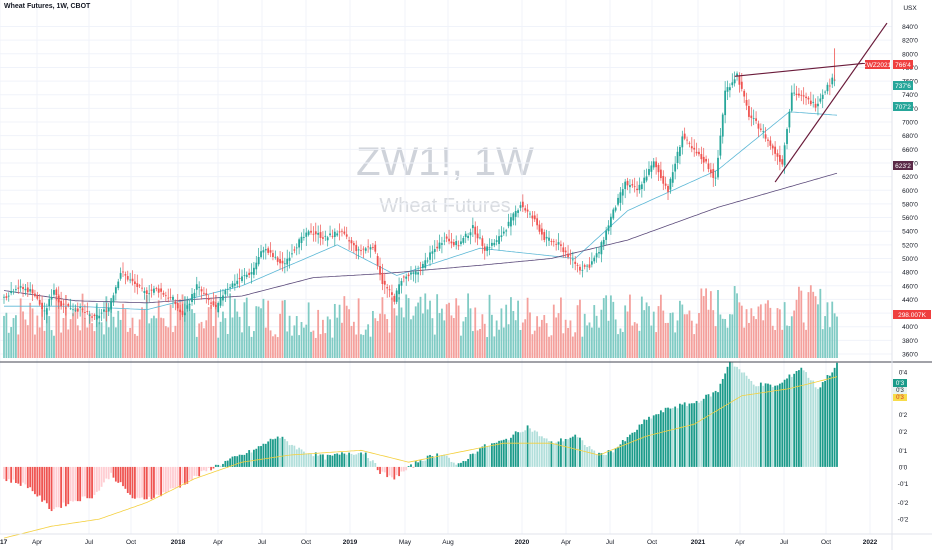 Image resolution: width=932 pixels, height=550 pixels. What do you see at coordinates (910, 341) in the screenshot?
I see `price-tick-label: 380'0` at bounding box center [910, 341].